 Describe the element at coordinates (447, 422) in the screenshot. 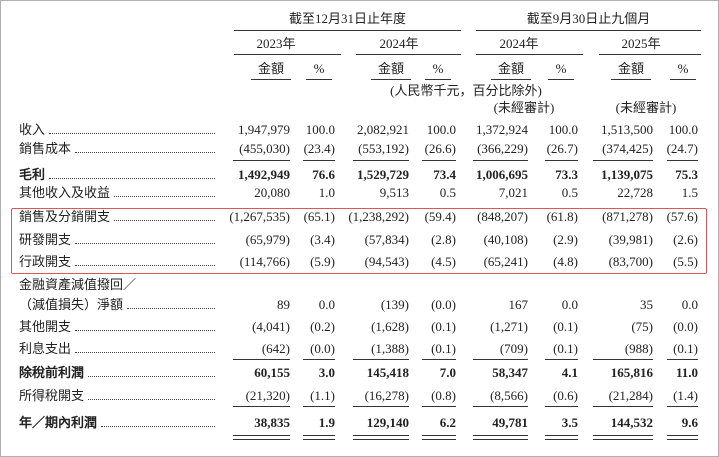

I see `percent-cell: 6.2` at that location.